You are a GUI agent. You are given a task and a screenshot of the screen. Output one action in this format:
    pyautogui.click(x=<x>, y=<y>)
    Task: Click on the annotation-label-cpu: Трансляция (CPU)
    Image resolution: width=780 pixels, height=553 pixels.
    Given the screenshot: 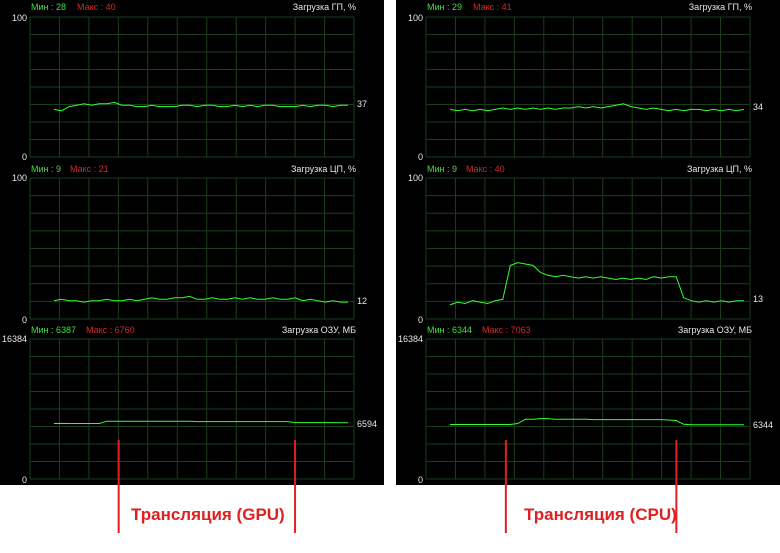 What is the action you would take?
    pyautogui.click(x=600, y=514)
    